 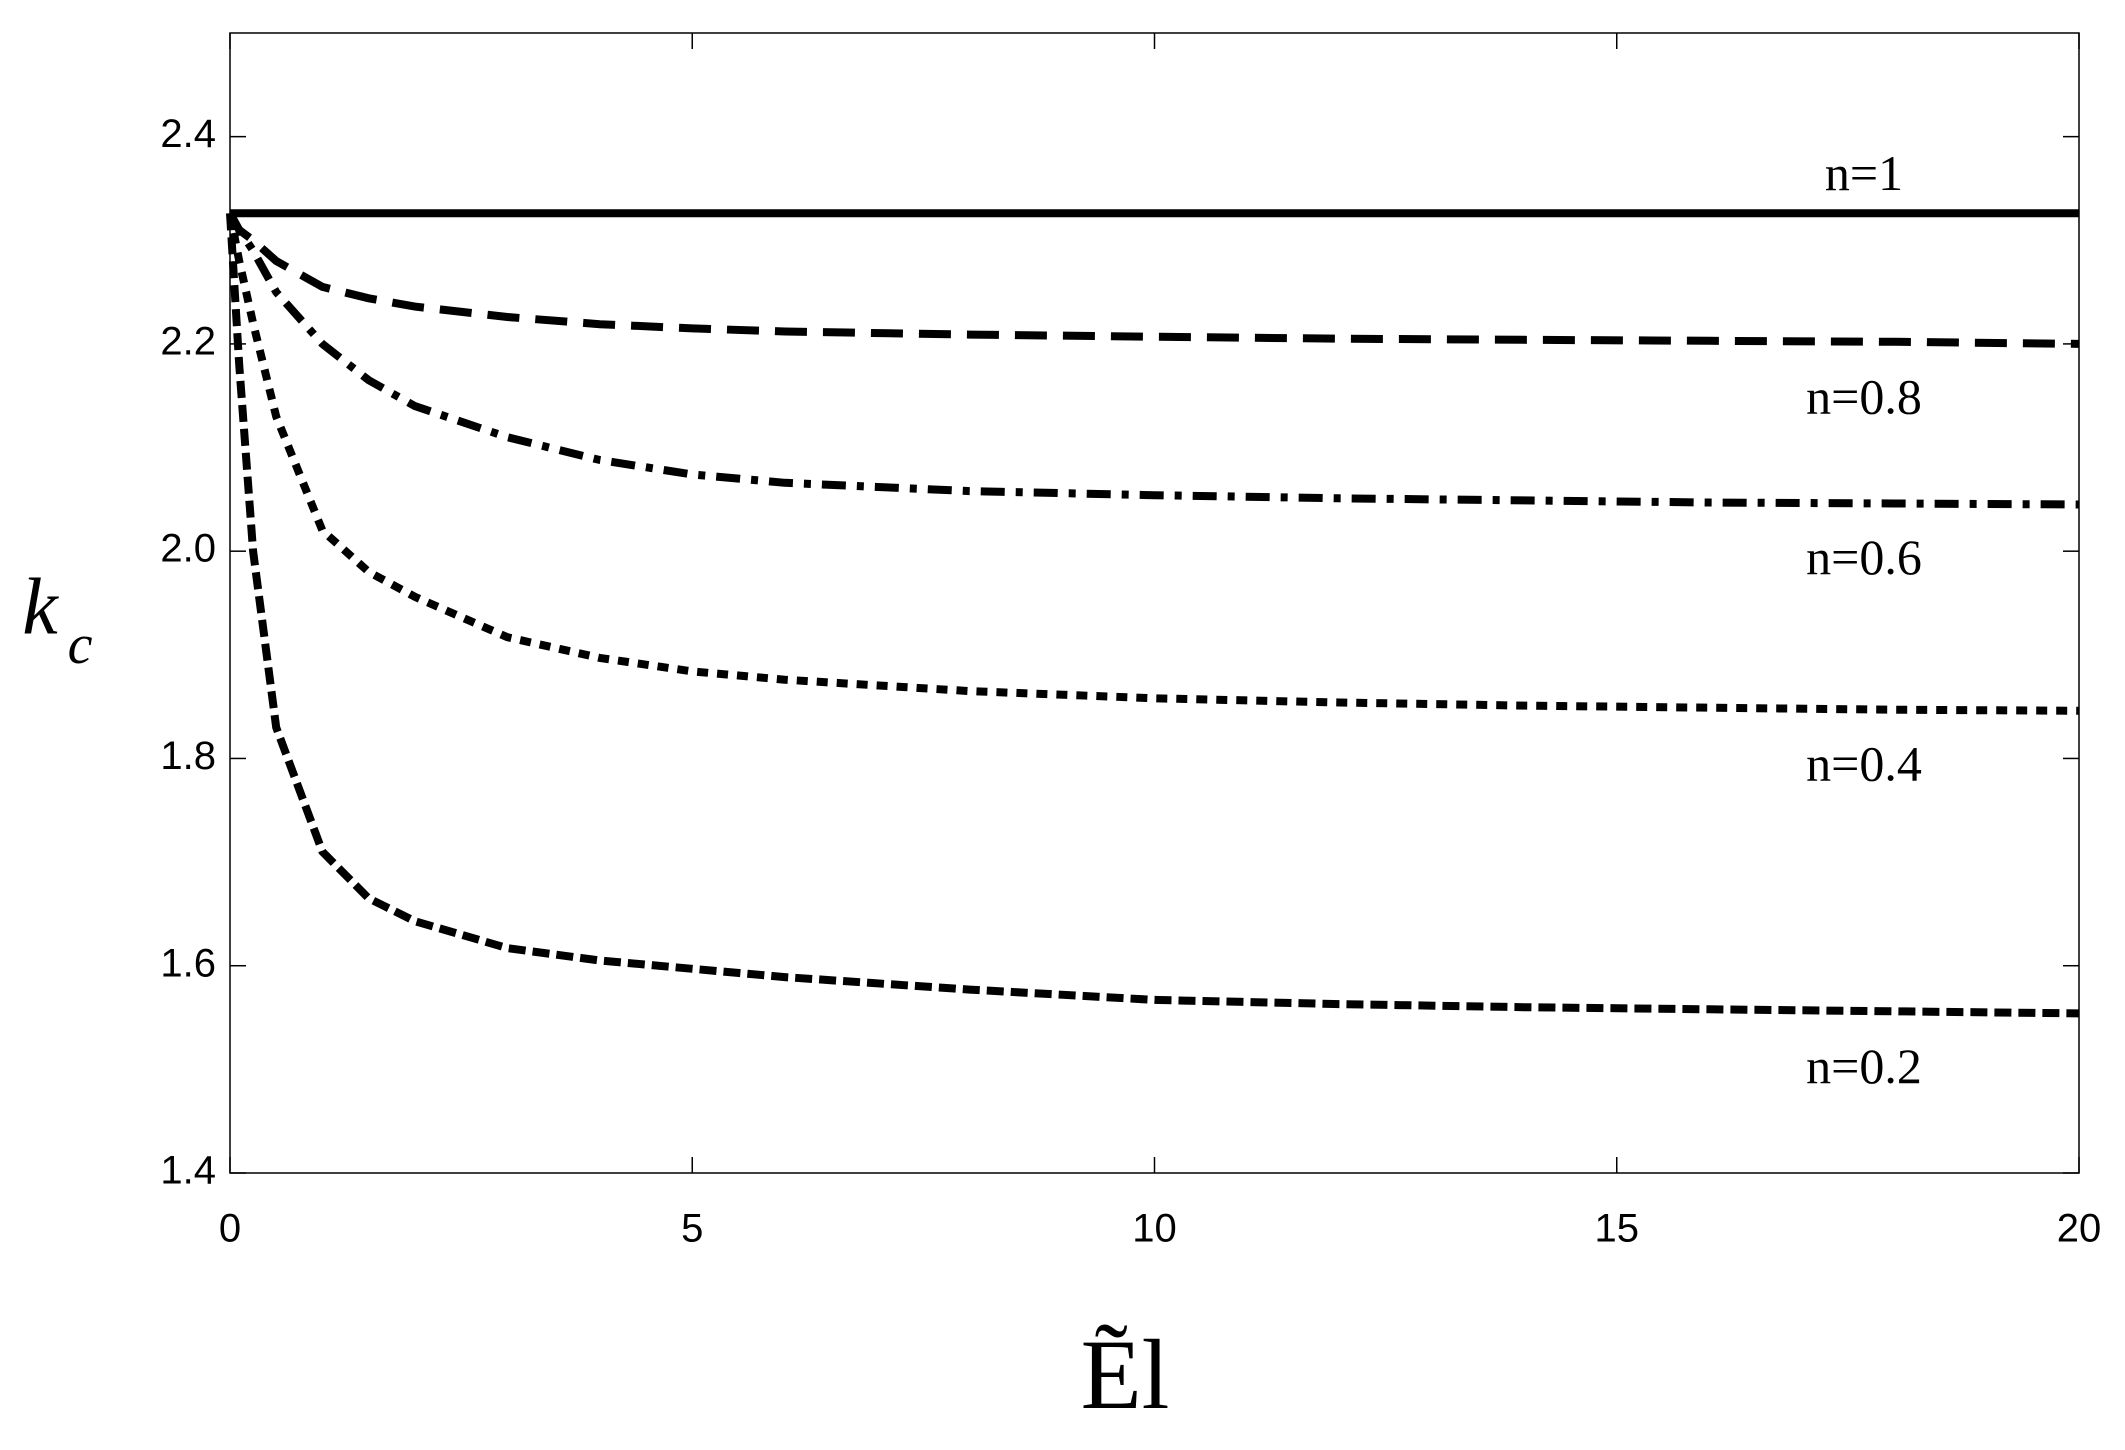 What do you see at coordinates (188, 1171) in the screenshot?
I see `y-tick-label: 1.4` at bounding box center [188, 1171].